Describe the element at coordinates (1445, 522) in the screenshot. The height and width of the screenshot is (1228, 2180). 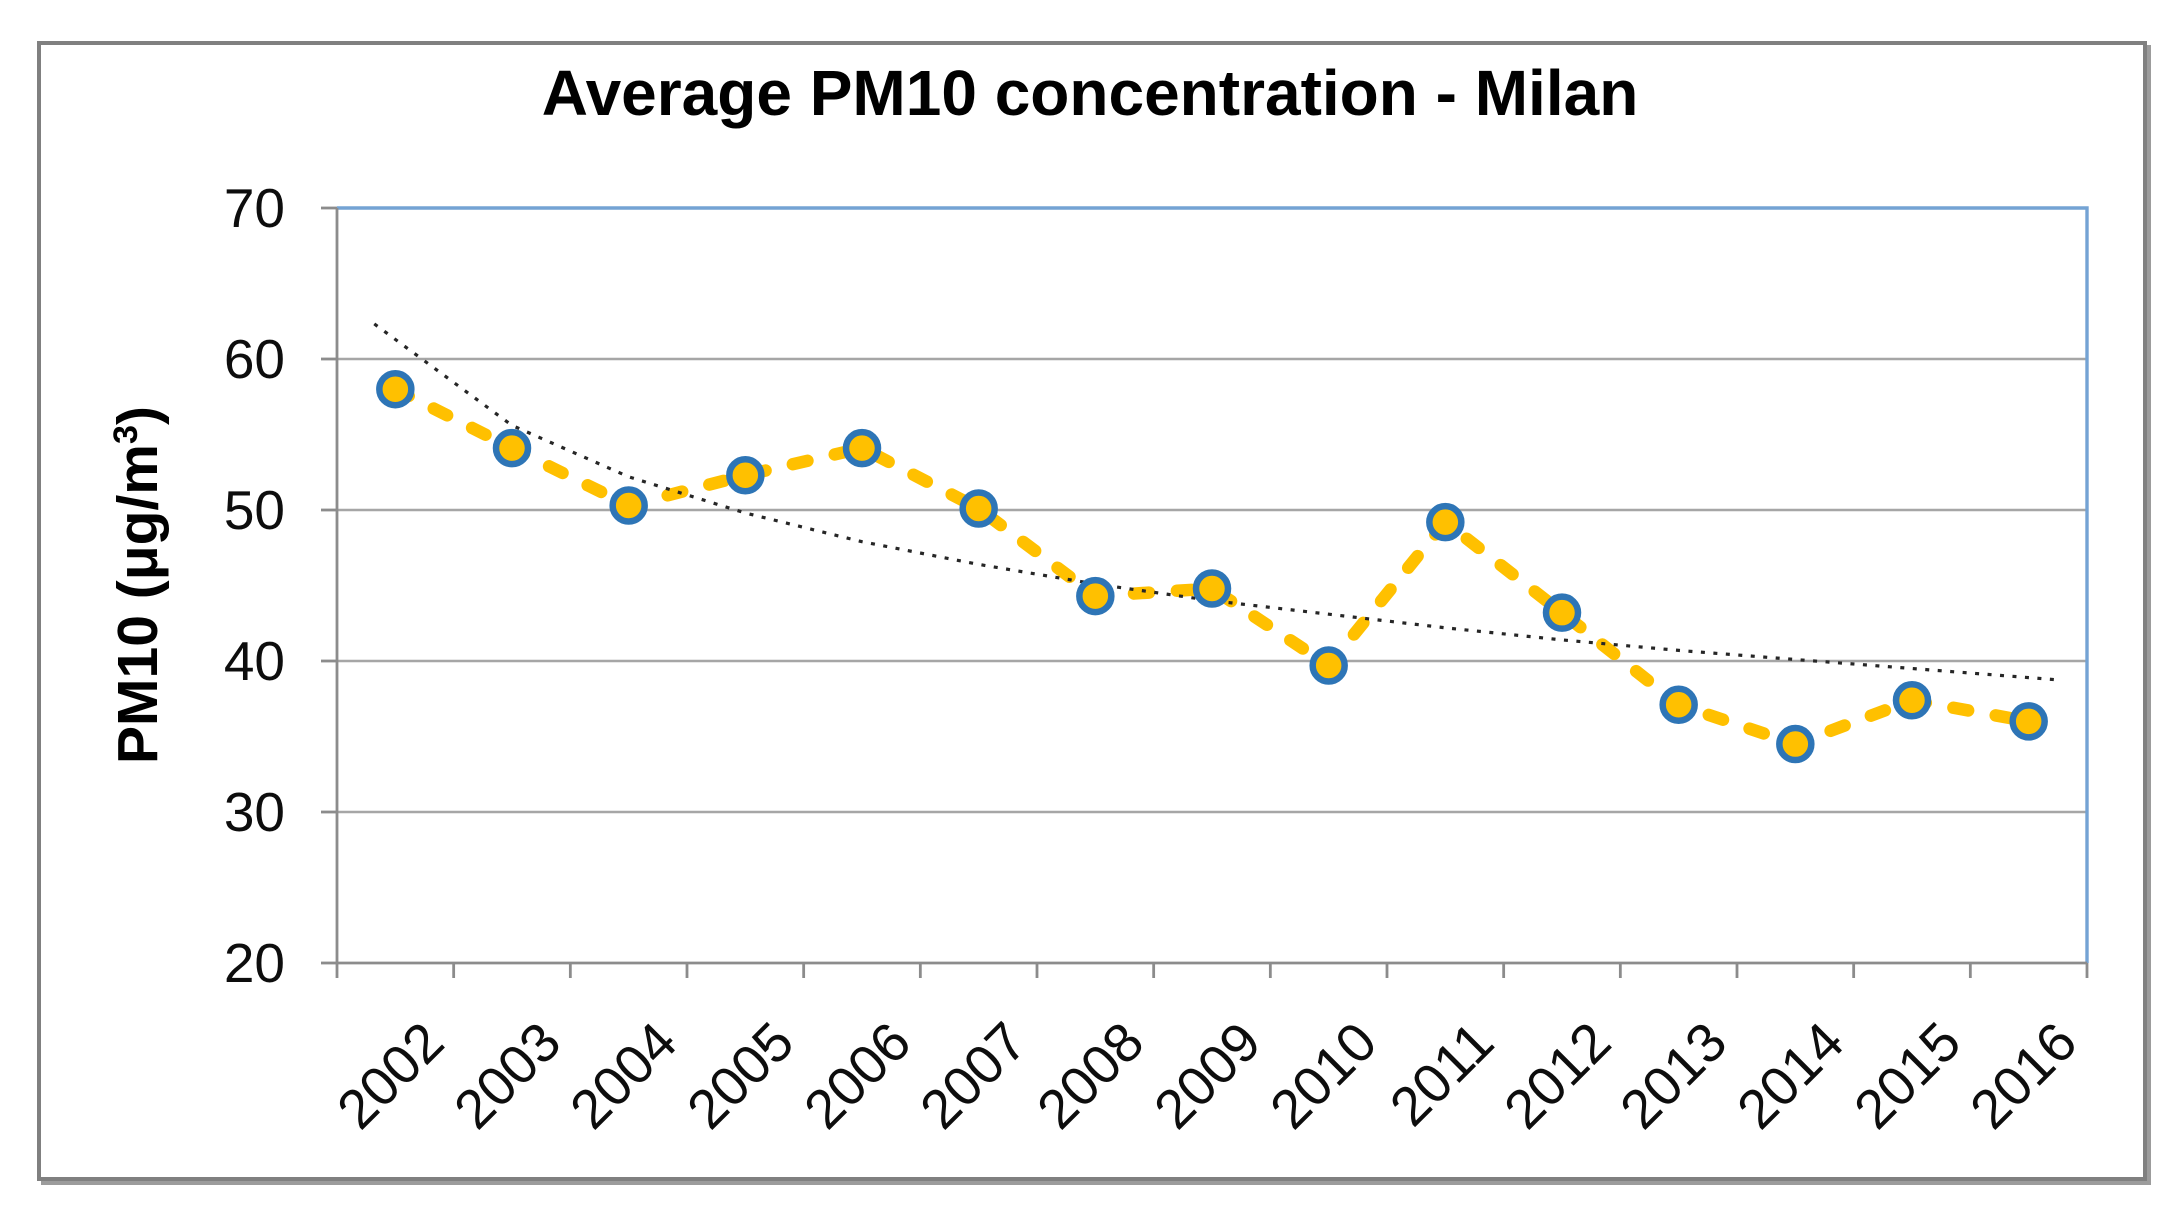
I see `data-point-2011` at that location.